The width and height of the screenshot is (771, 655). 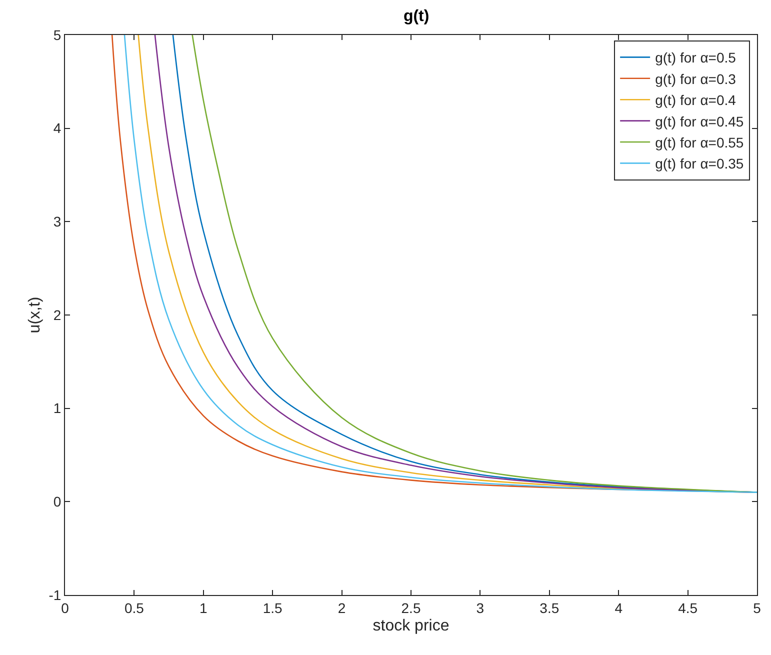 I want to click on x-tick-label: 4.5, so click(x=688, y=608).